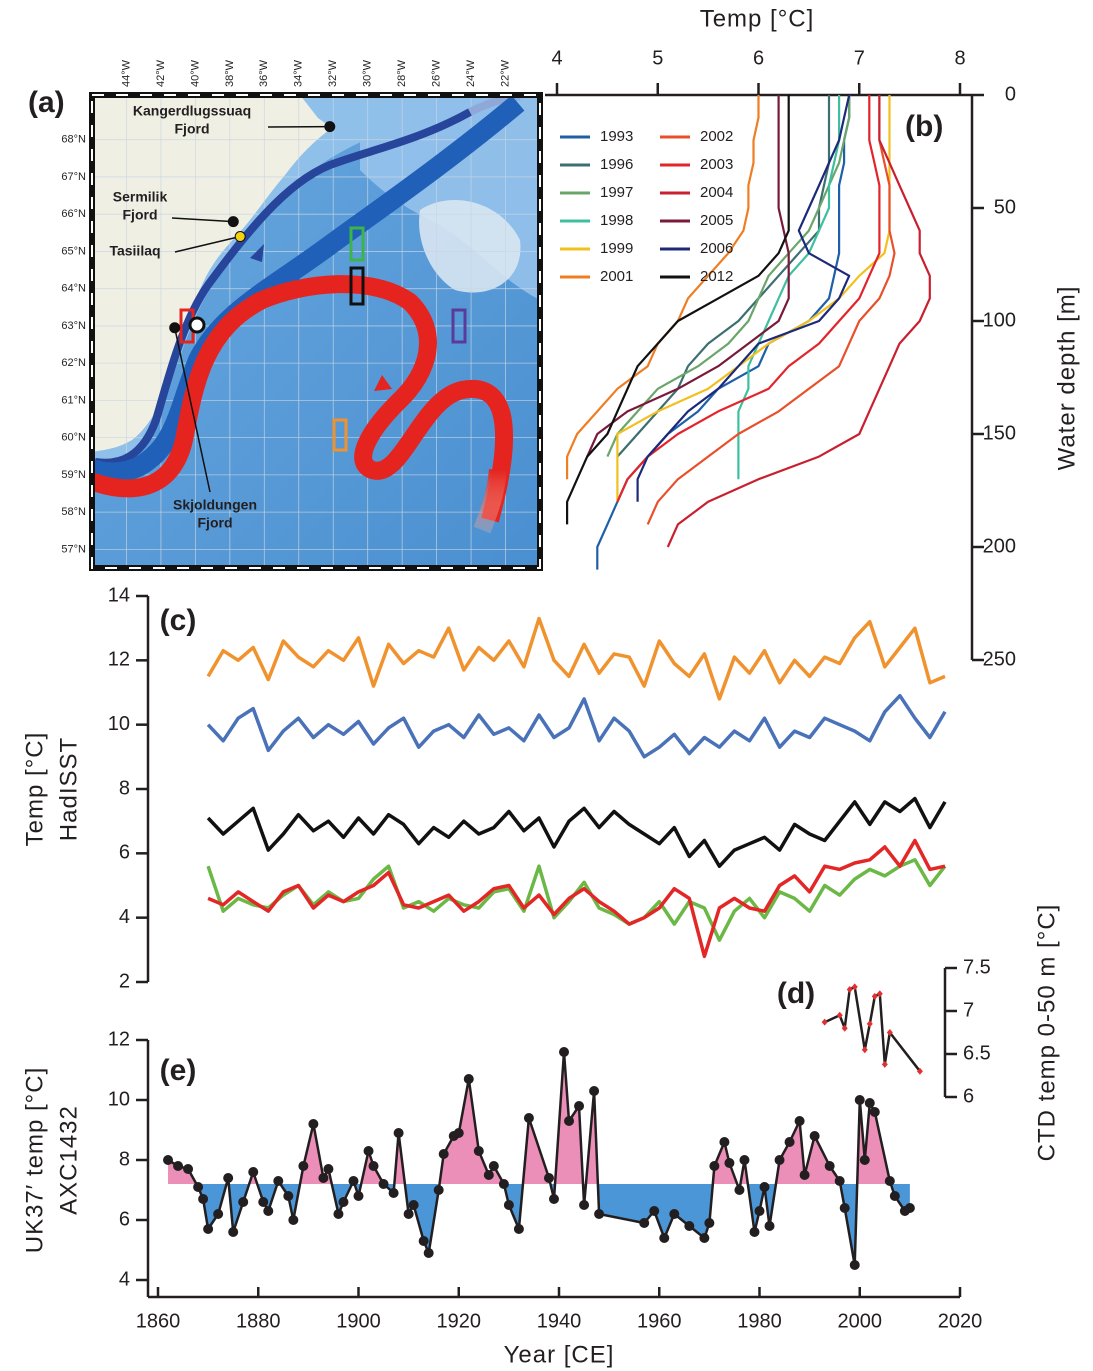 This screenshot has height=1371, width=1093. I want to click on y-tick-label: 65°N, so click(73, 251).